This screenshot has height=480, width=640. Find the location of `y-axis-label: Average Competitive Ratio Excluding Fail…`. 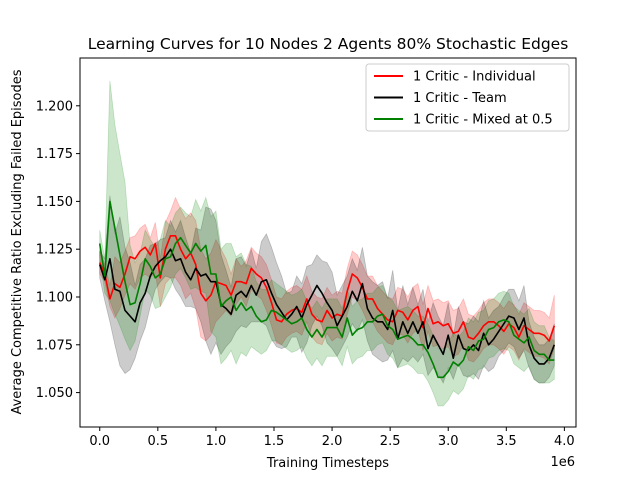

y-axis-label: Average Competitive Ratio Excluding Fail… is located at coordinates (17, 241).